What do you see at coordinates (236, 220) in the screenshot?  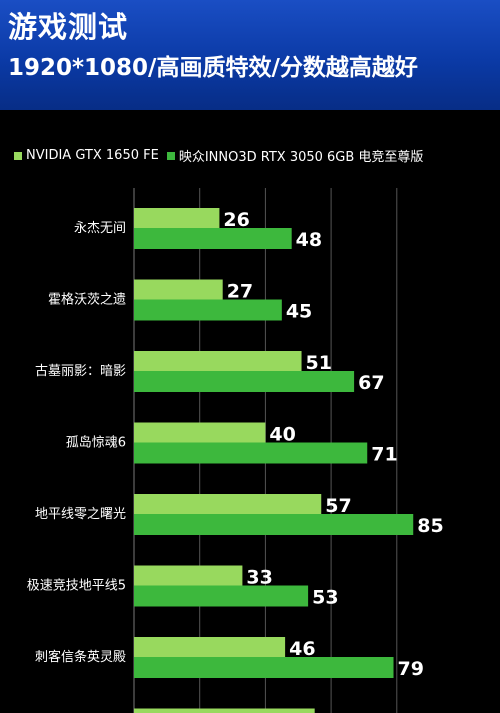 I see `data-label: 26` at bounding box center [236, 220].